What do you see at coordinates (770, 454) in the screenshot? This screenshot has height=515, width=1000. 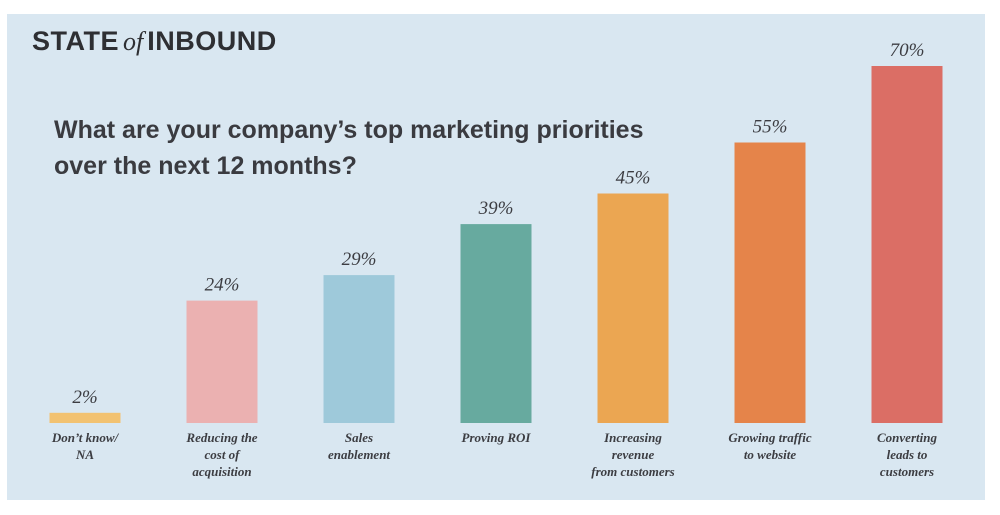 I see `category-label-line: to website` at bounding box center [770, 454].